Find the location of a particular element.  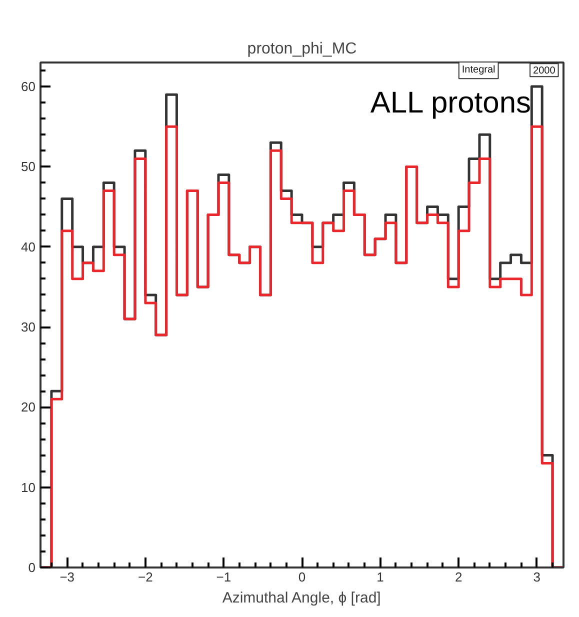

x-tick-label: 2 is located at coordinates (458, 577).